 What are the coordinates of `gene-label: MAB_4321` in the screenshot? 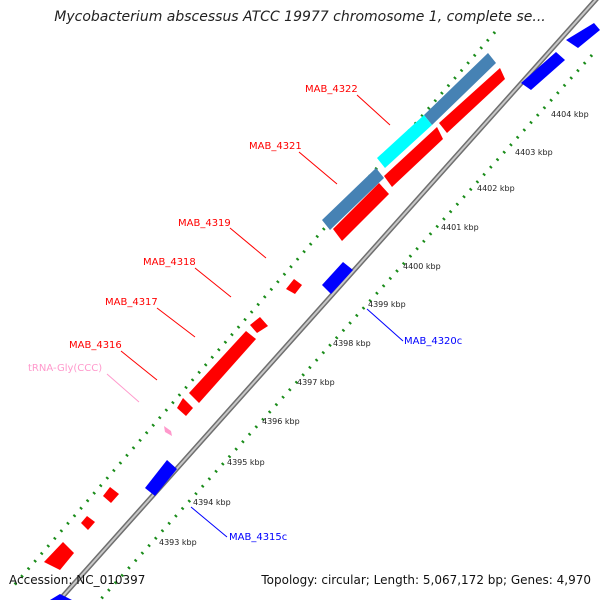 It's located at (275, 146).